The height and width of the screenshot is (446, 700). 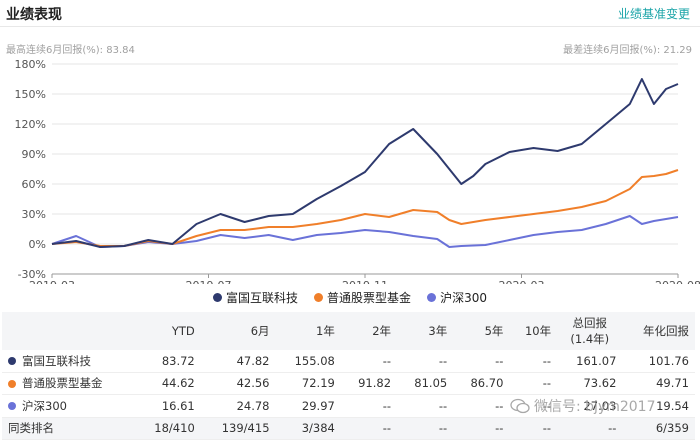 I want to click on max-6m-return-label: 最高连续6月回报(%): 83.84, so click(x=70, y=50).